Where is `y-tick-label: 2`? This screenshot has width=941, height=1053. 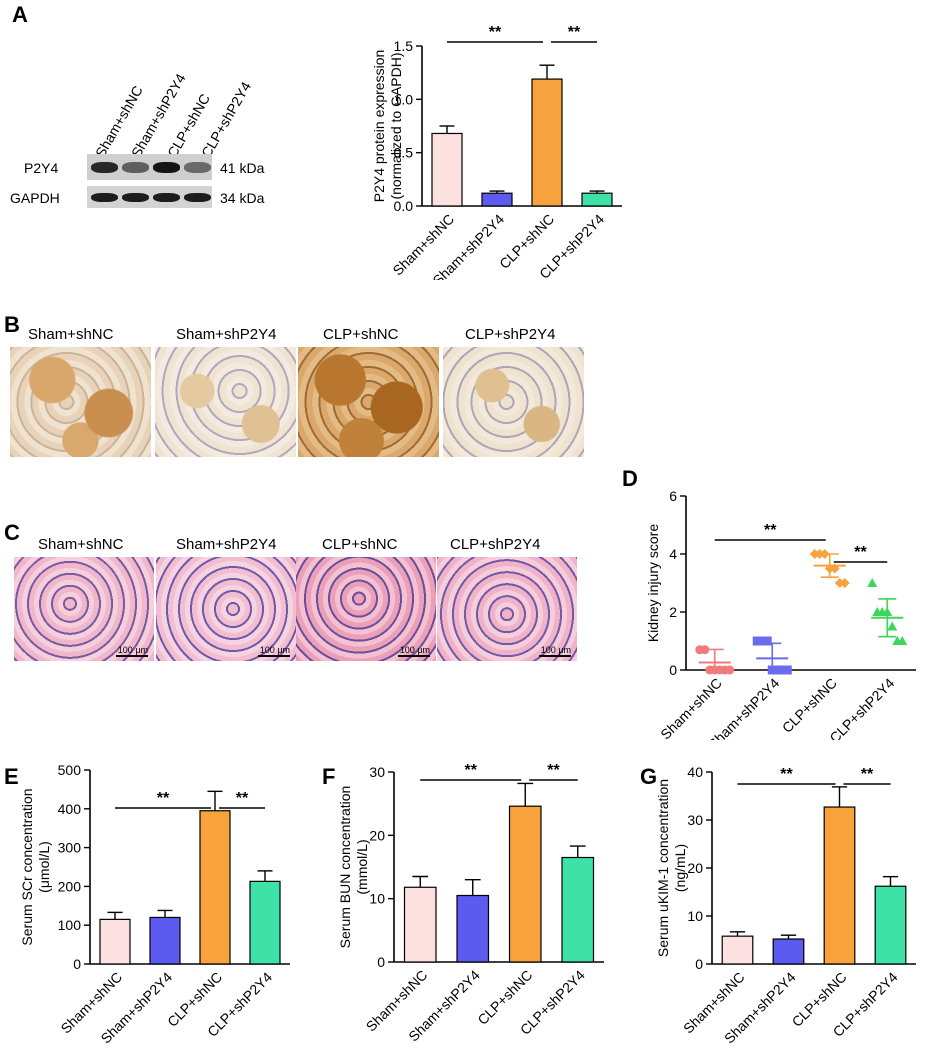
y-tick-label: 2 is located at coordinates (673, 612).